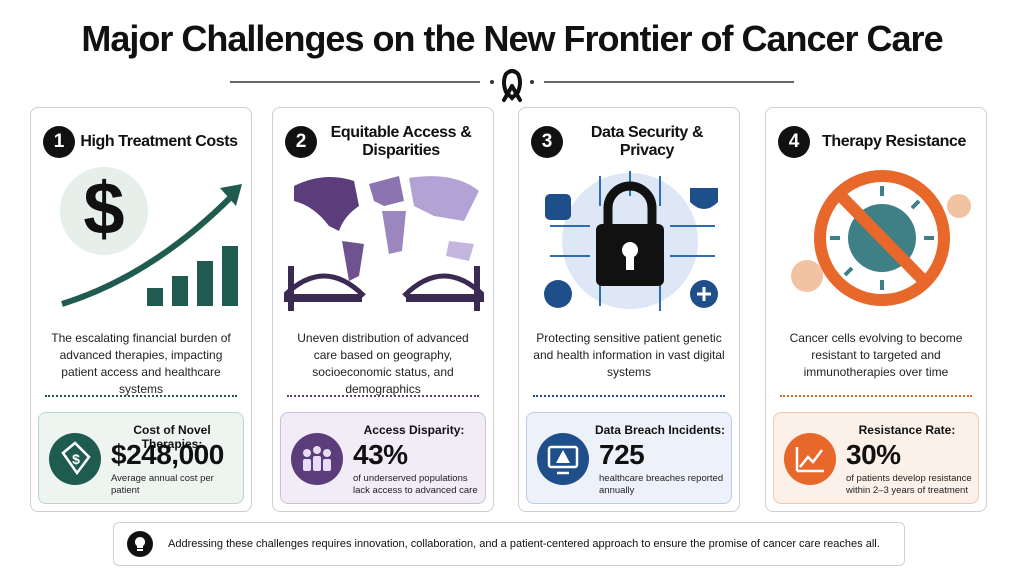 The height and width of the screenshot is (576, 1024). What do you see at coordinates (167, 454) in the screenshot?
I see `stat-value: $248,000` at bounding box center [167, 454].